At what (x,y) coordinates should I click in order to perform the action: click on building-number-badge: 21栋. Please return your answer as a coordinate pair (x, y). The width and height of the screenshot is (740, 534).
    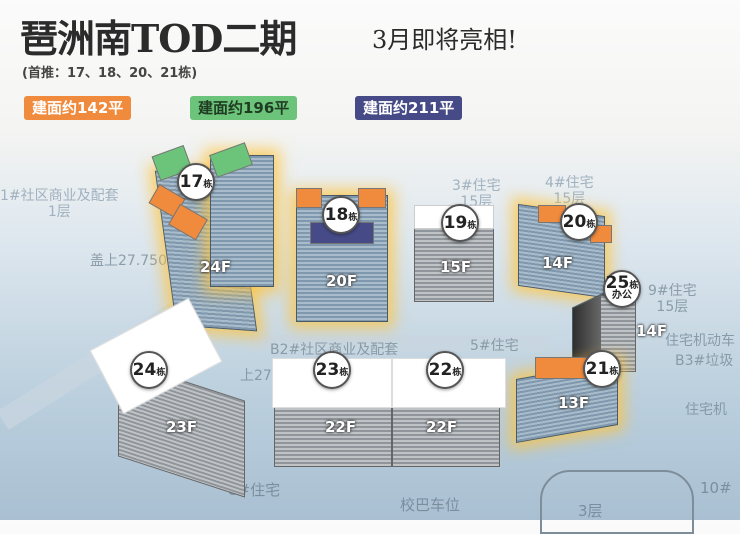
    Looking at the image, I should click on (602, 369).